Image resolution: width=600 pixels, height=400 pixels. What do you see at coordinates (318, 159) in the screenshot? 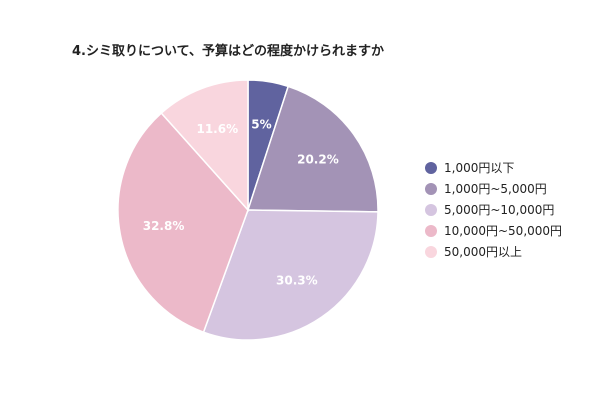
I see `slice-value-label: 20.2%` at bounding box center [318, 159].